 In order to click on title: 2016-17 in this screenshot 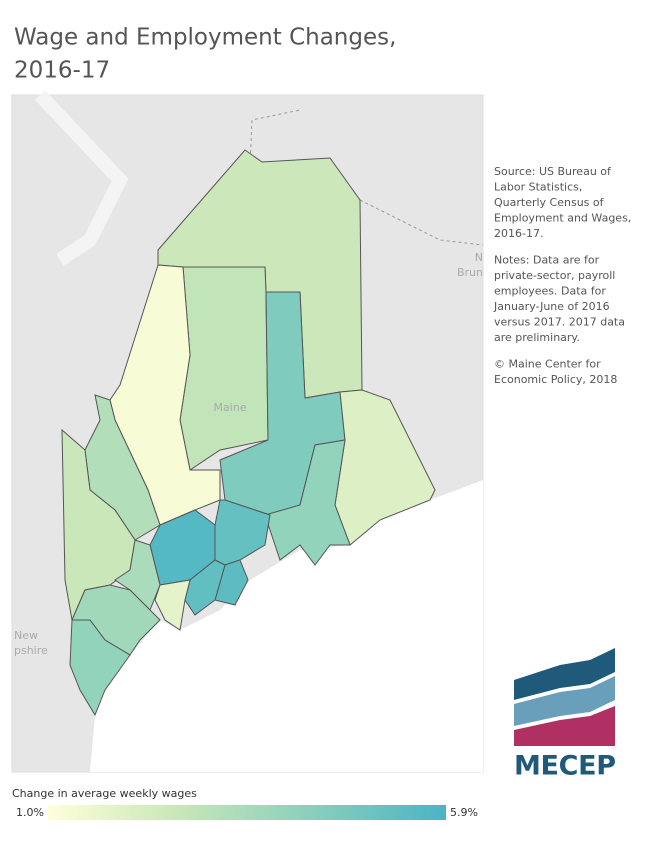, I will do `click(62, 71)`.